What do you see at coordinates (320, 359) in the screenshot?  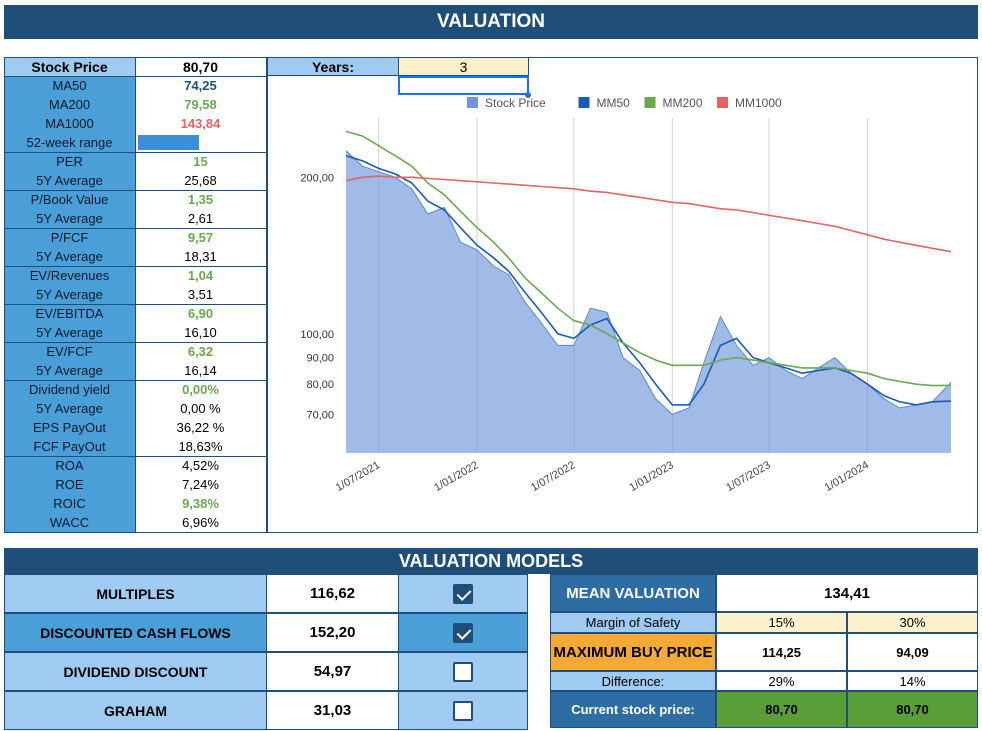 I see `y-tick-label: 90,00` at bounding box center [320, 359].